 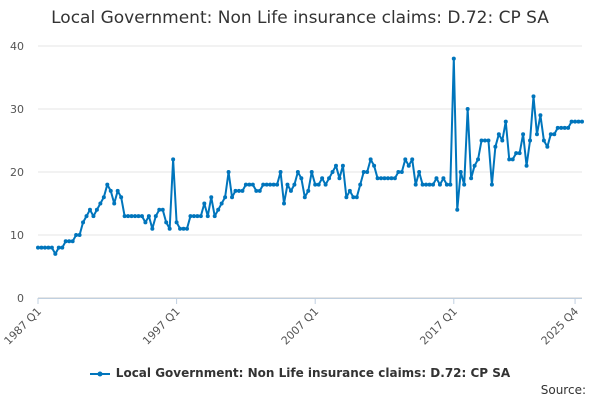 I want to click on y-tick-label: 20, so click(x=17, y=172).